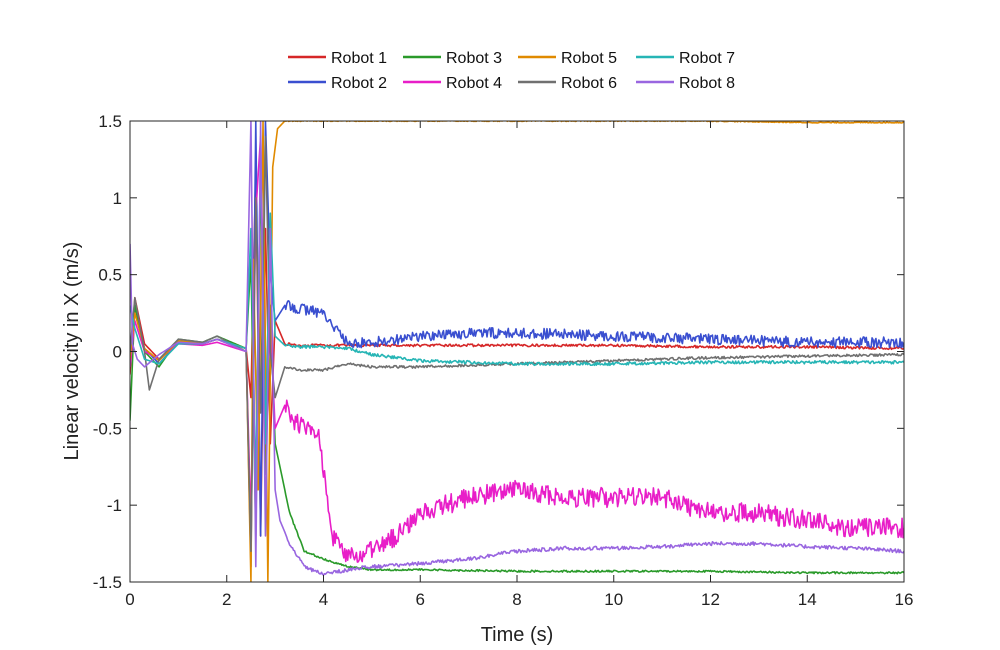  What do you see at coordinates (72, 351) in the screenshot?
I see `y-axis-title: Linear velocity in X (m/s)` at bounding box center [72, 351].